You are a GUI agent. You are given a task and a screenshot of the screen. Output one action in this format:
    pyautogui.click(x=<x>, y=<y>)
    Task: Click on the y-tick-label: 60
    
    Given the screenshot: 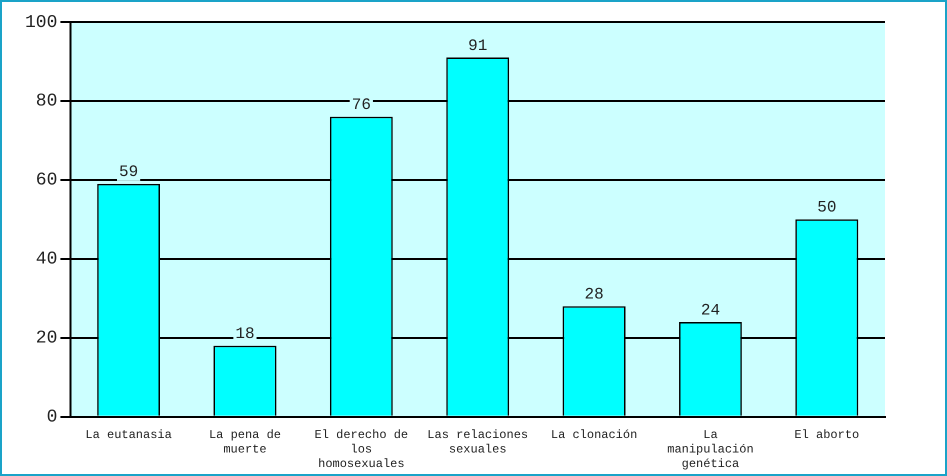 What is the action you would take?
    pyautogui.click(x=47, y=180)
    